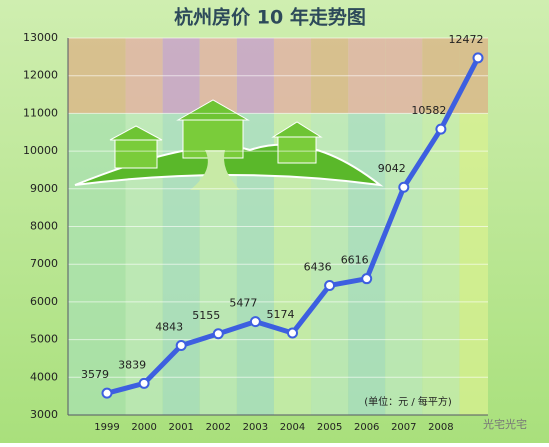 Image resolution: width=549 pixels, height=447 pixels. I want to click on x-tick-label: 2006, so click(366, 427).